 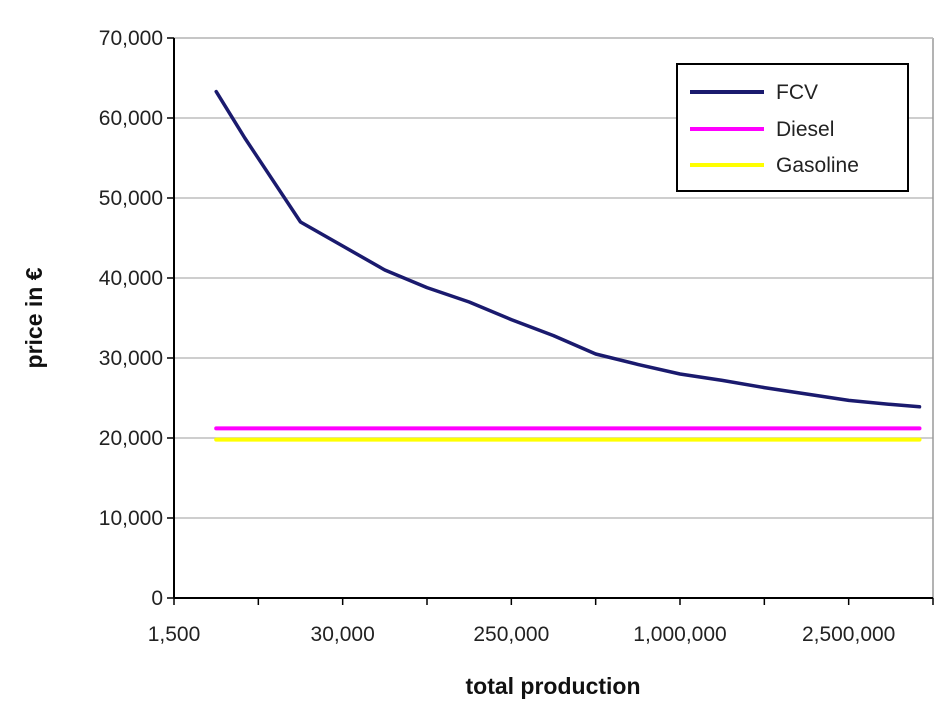 I want to click on y-tick-label: 0, so click(x=157, y=598).